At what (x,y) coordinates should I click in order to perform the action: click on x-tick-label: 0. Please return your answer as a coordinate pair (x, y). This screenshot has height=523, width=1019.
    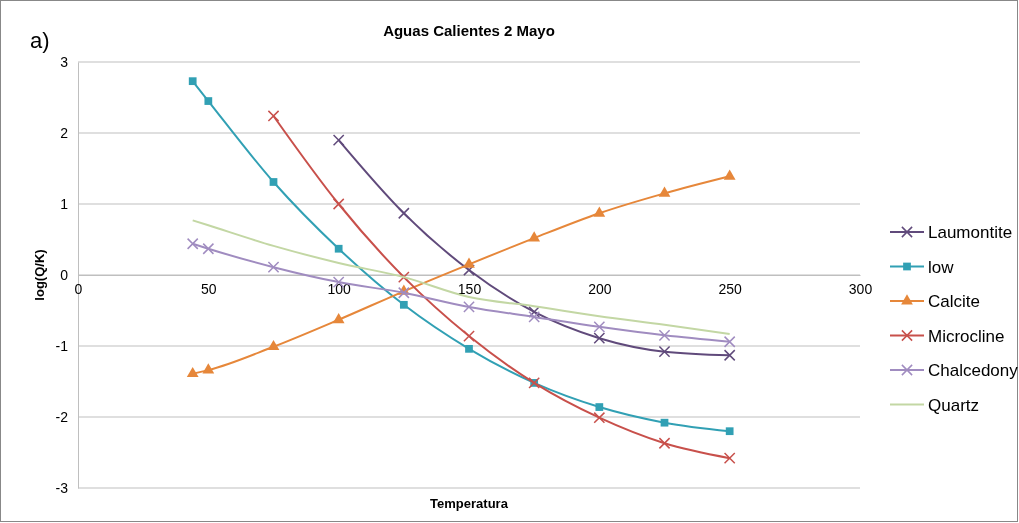
    Looking at the image, I should click on (78, 288).